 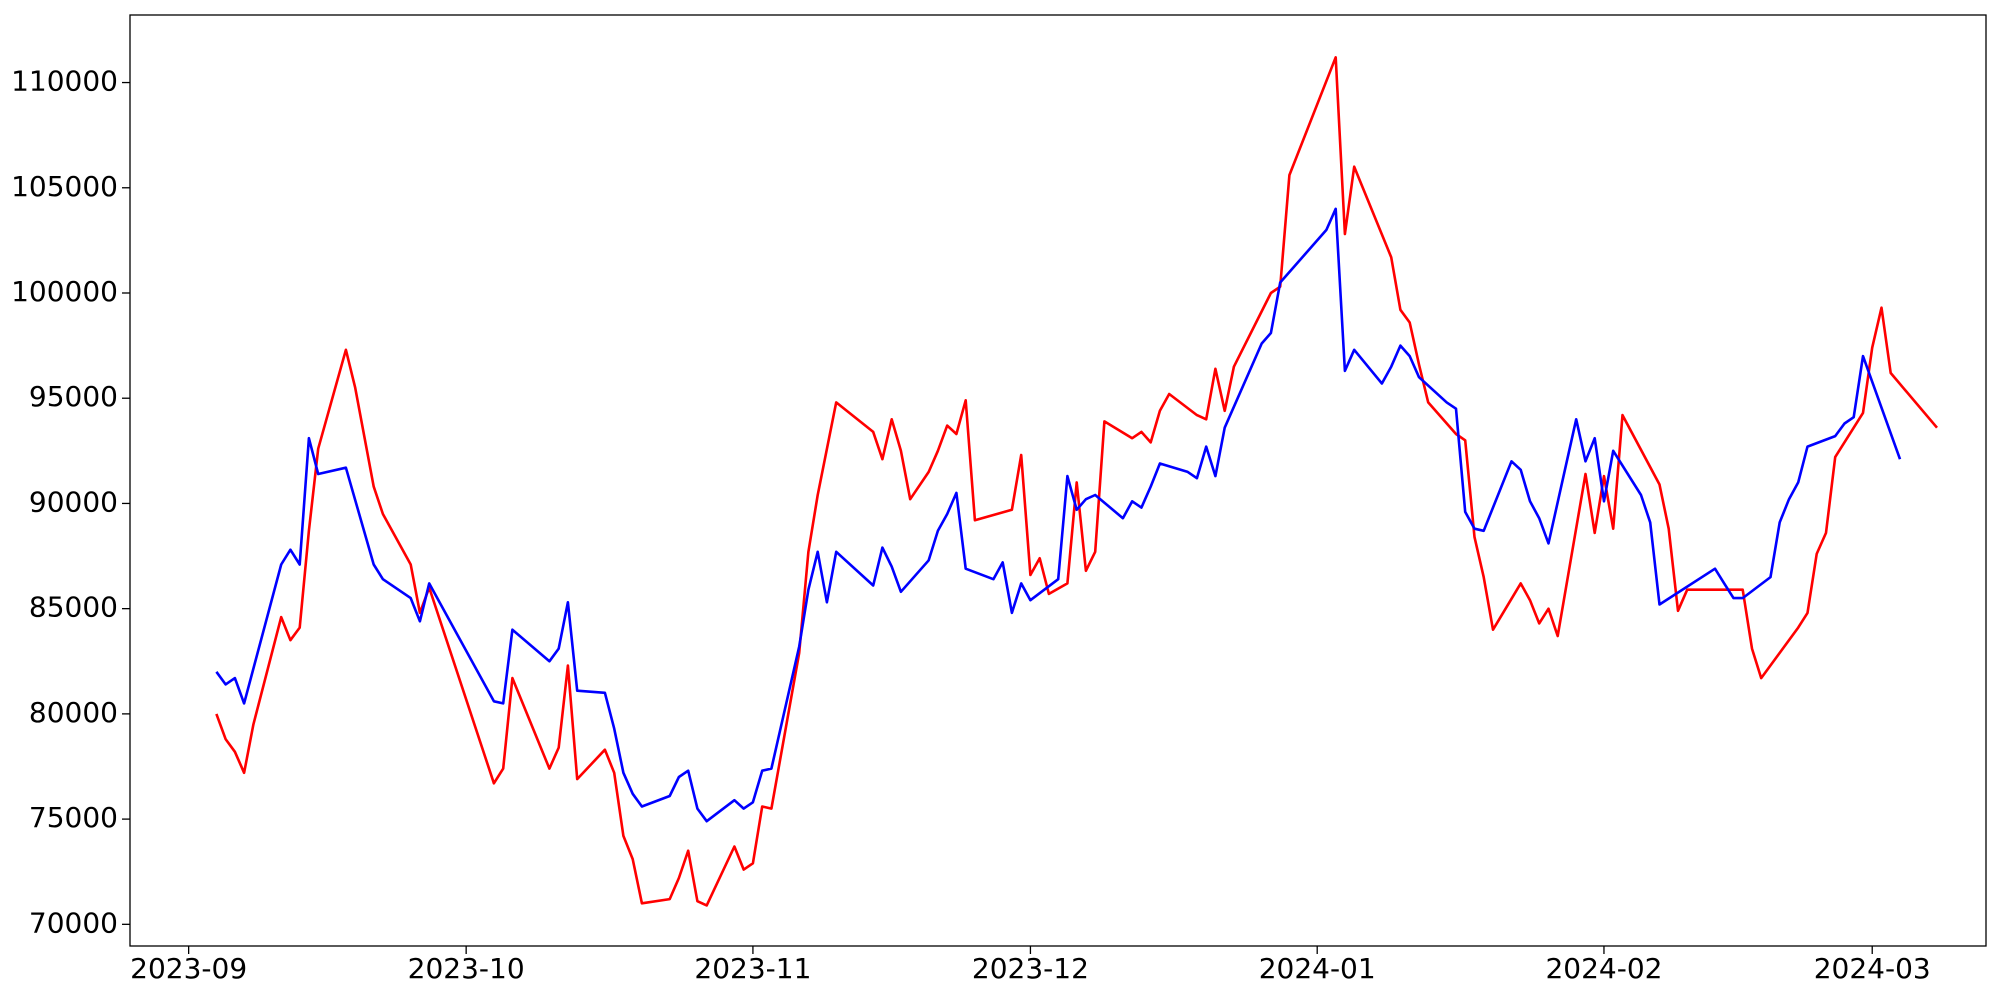 I want to click on x-tick-label: 2024-01, so click(x=1317, y=968).